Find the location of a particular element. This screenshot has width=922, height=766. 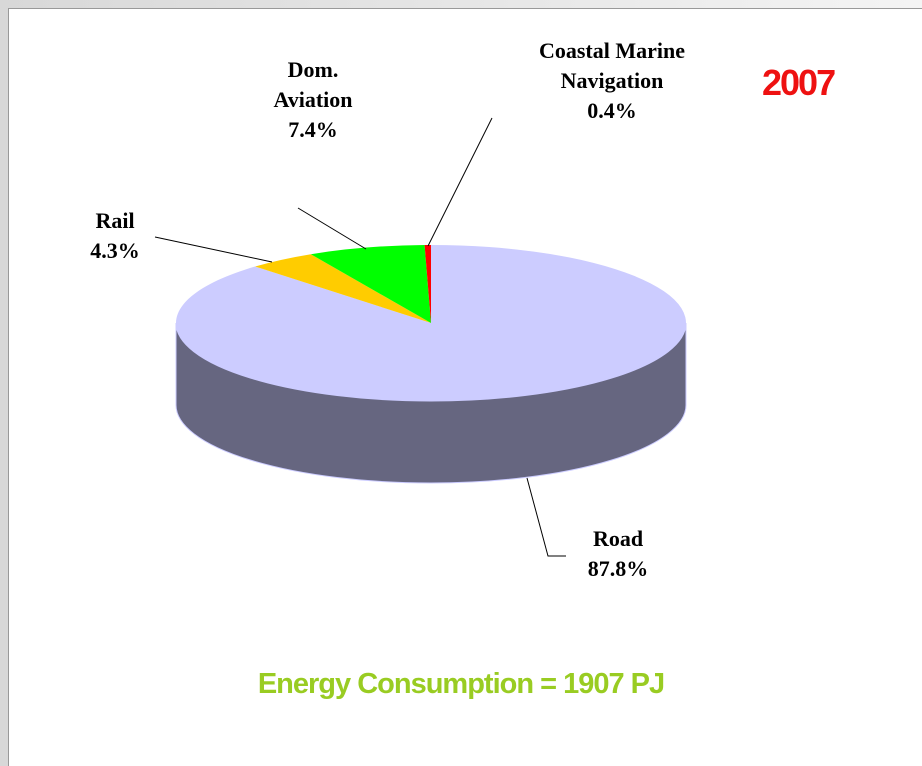

slice-label: Road 87.8% is located at coordinates (618, 554).